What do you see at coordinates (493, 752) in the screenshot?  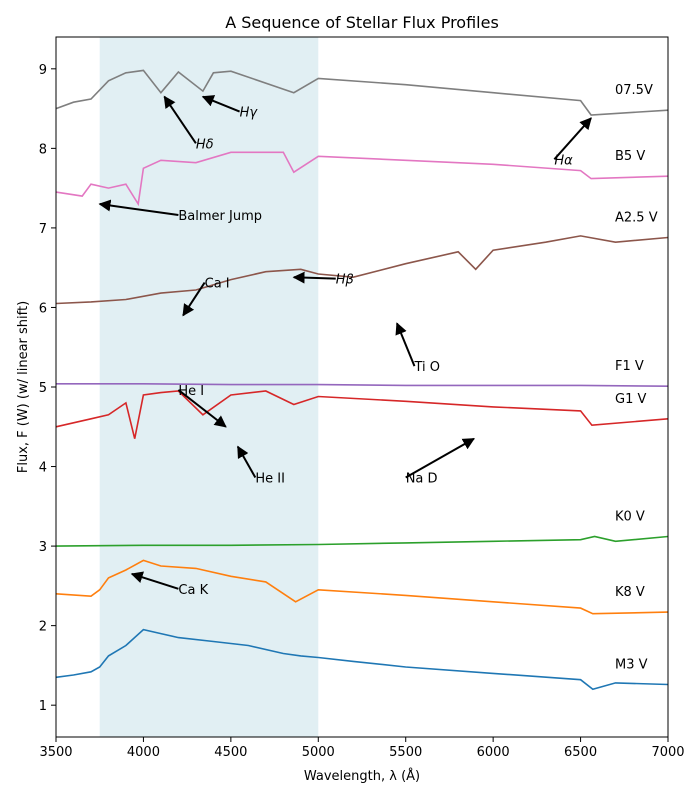 I see `x-tick-label: 6000` at bounding box center [493, 752].